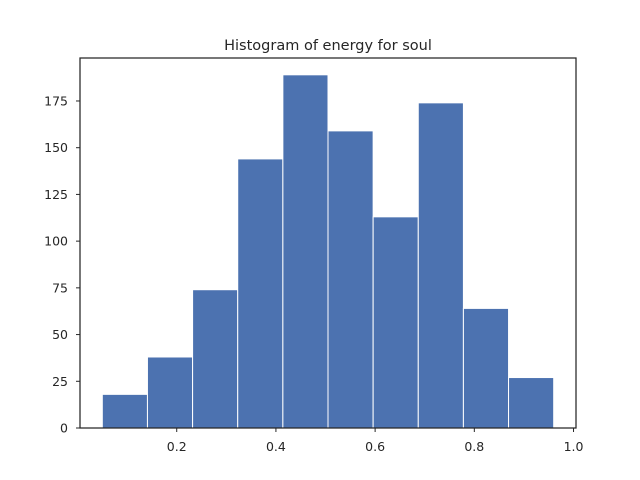 The image size is (640, 480). I want to click on y-tick-label: 175, so click(56, 100).